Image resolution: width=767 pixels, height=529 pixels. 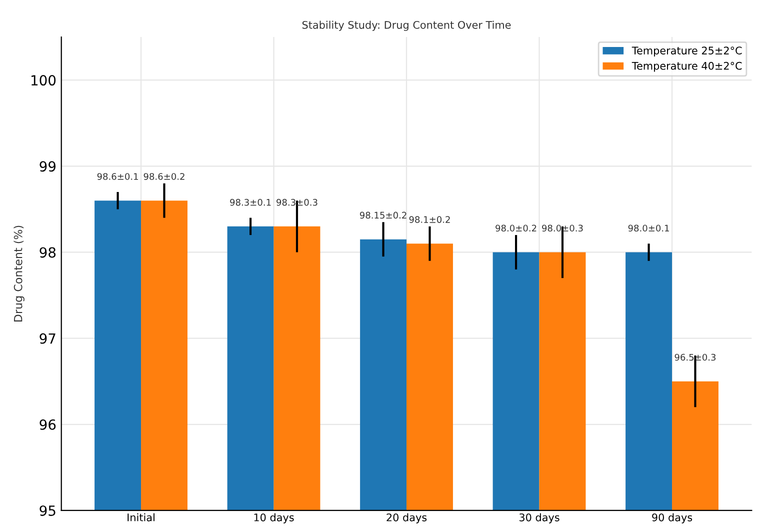 What do you see at coordinates (406, 518) in the screenshot?
I see `x-tick-label: 20 days` at bounding box center [406, 518].